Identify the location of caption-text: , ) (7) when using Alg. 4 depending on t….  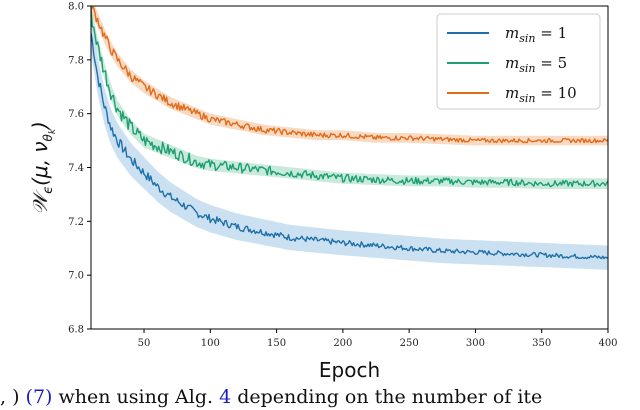
(320, 398).